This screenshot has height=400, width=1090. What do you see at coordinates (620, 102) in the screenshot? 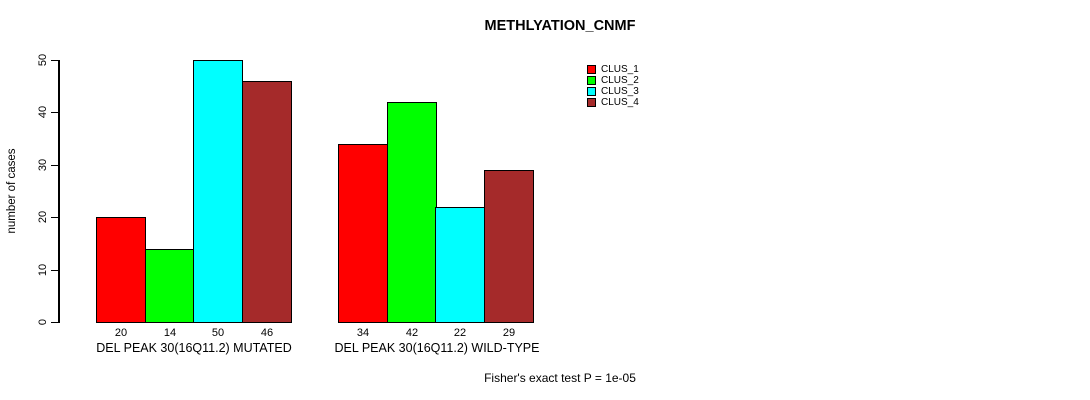
I see `legend-label-clus-4: CLUS_4` at bounding box center [620, 102].